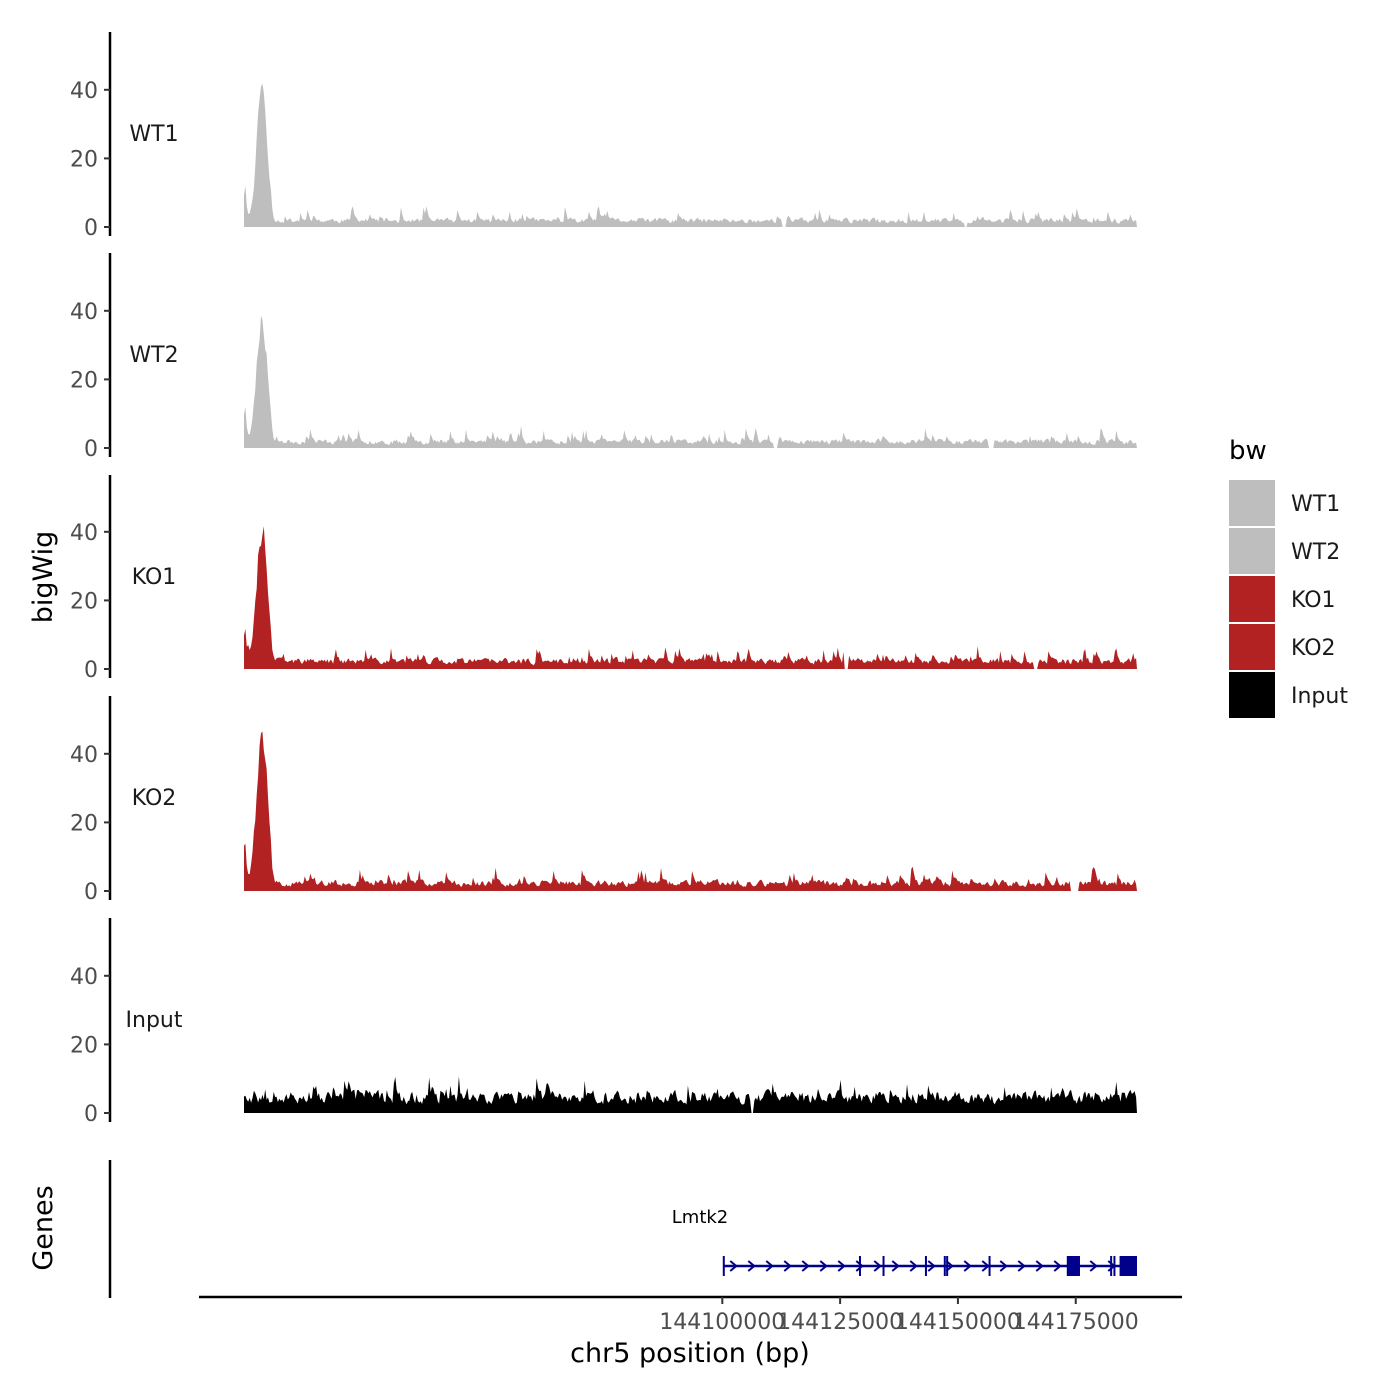 The image size is (1400, 1400). What do you see at coordinates (958, 1322) in the screenshot?
I see `x-tick-label: 144150000` at bounding box center [958, 1322].